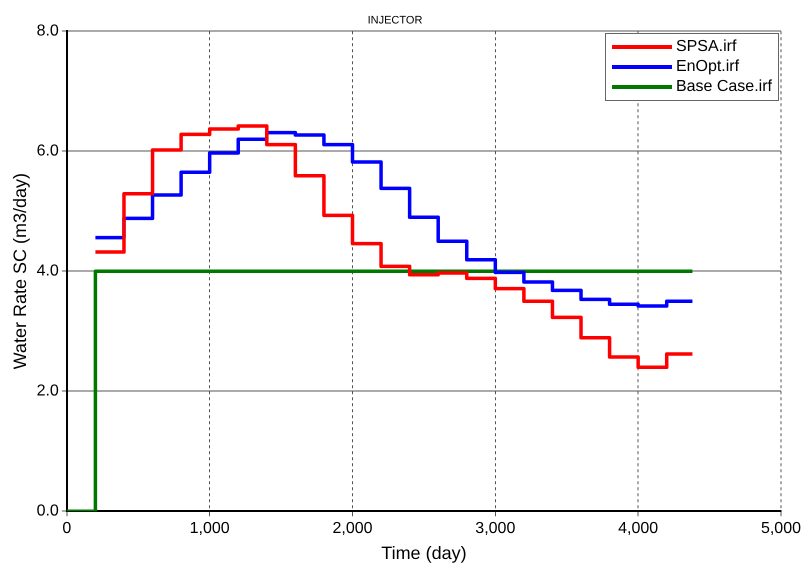 This screenshot has width=812, height=575. What do you see at coordinates (424, 553) in the screenshot?
I see `x-axis-title: Time (day)` at bounding box center [424, 553].